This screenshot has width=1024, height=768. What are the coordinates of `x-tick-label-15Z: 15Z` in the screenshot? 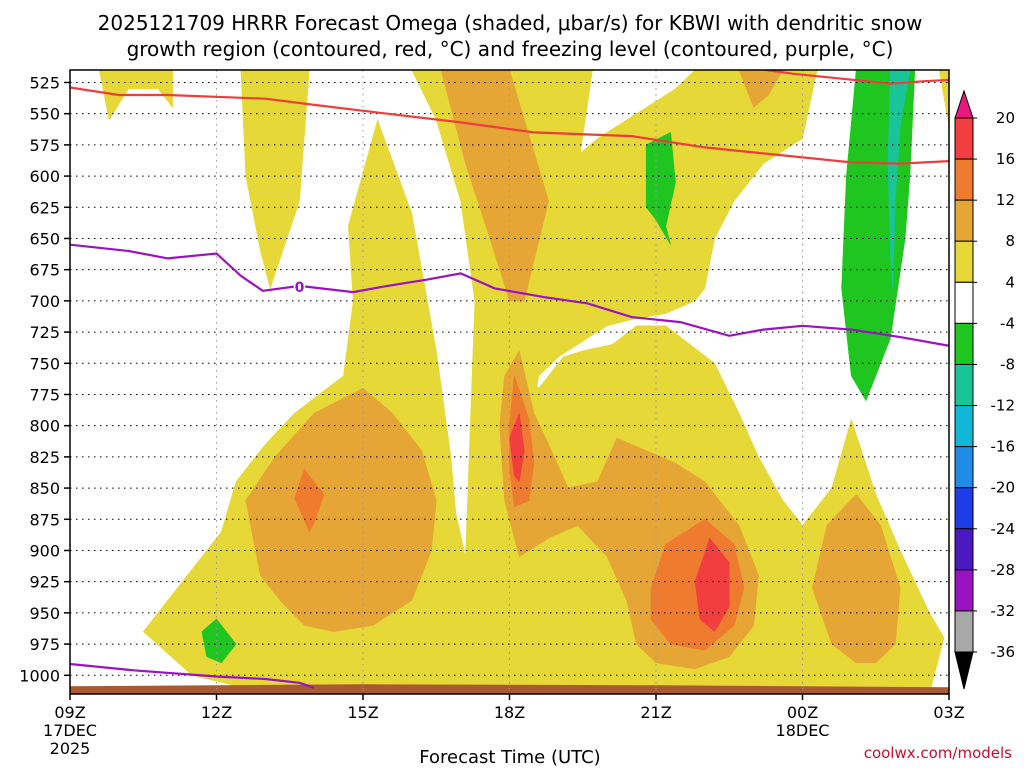 It's located at (362, 712).